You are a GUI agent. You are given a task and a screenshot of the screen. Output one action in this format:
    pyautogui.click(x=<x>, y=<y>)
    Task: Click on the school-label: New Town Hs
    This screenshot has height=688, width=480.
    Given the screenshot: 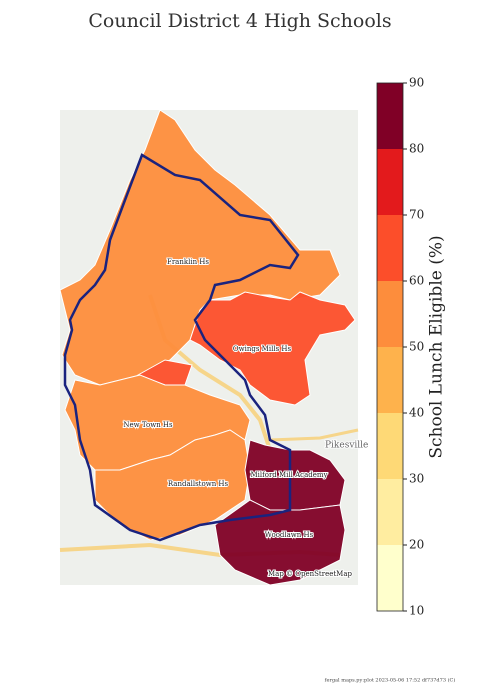 What is the action you would take?
    pyautogui.click(x=148, y=425)
    